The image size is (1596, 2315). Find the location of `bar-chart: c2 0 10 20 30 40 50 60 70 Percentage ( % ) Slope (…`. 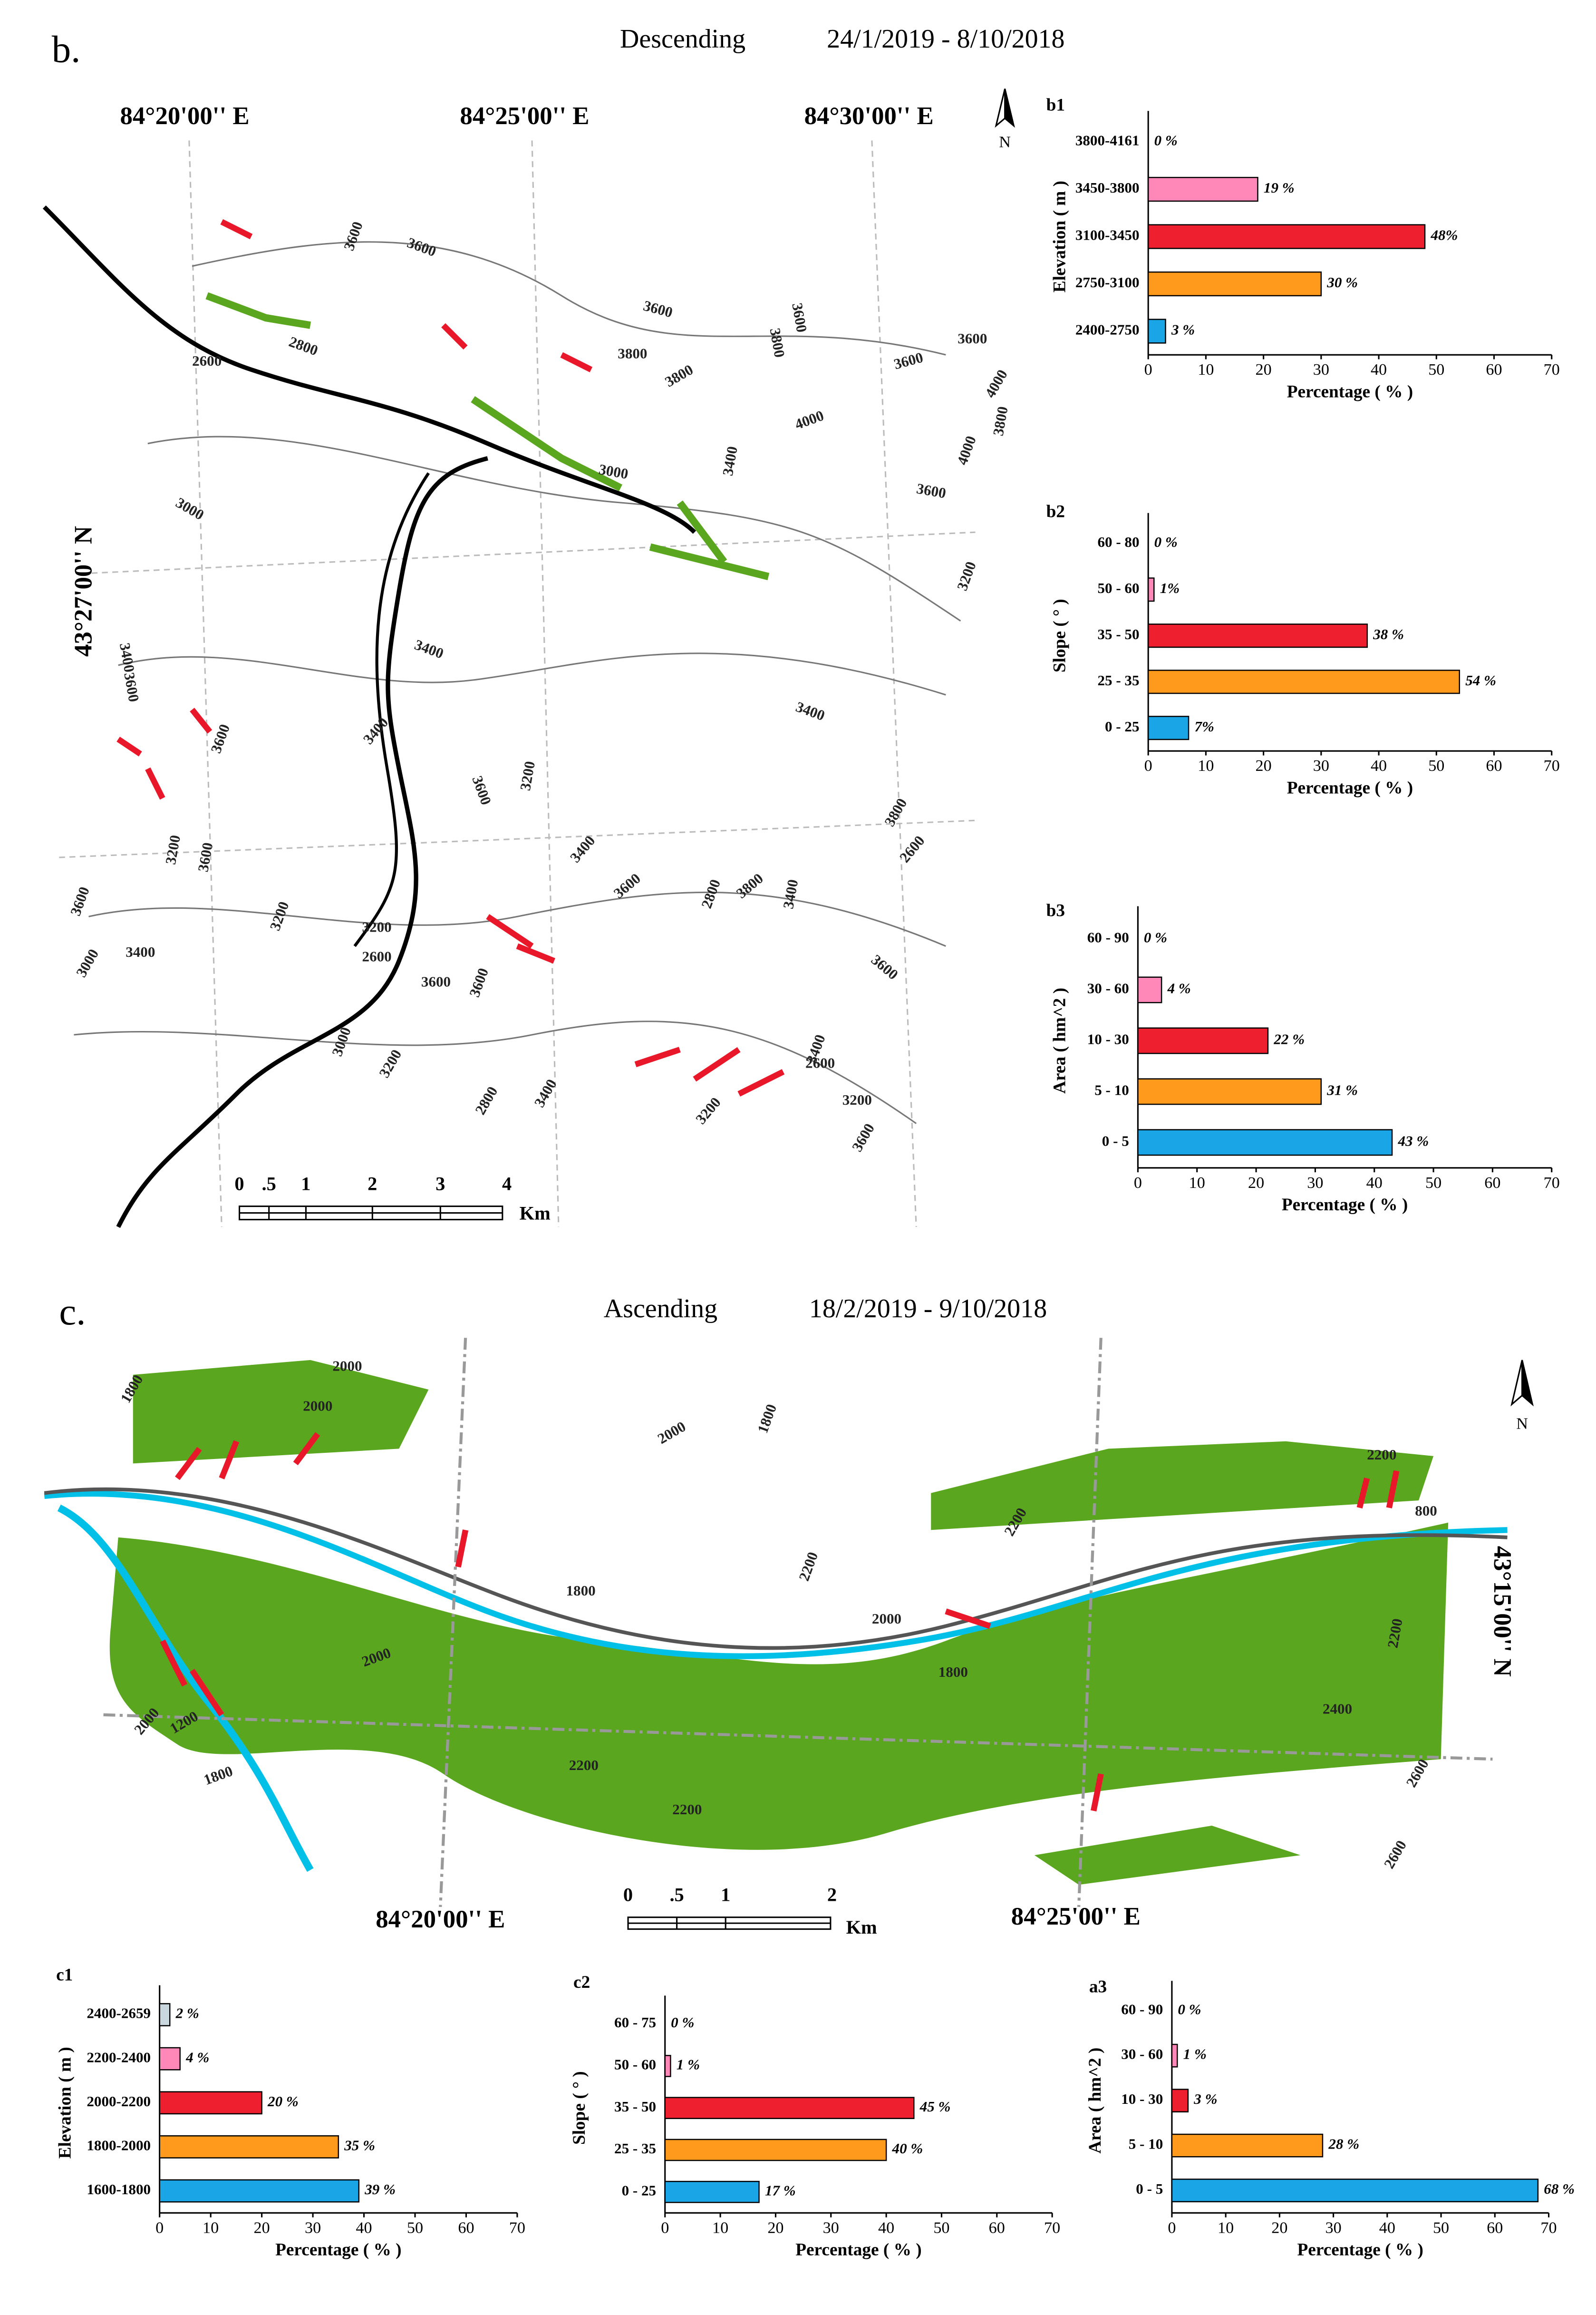

bar-chart: c2 0 10 20 30 40 50 60 70 Percentage ( % ) Slope (… is located at coordinates (815, 2116).